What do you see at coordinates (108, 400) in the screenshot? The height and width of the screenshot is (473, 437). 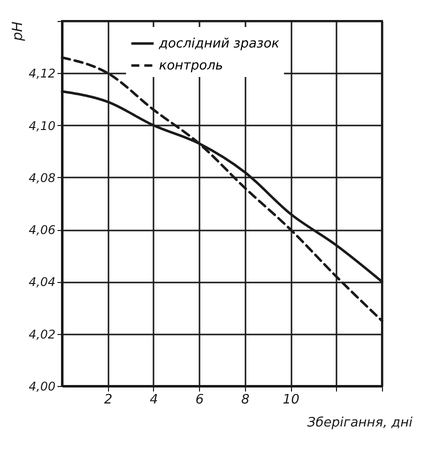 I see `x-tick-label: 2` at bounding box center [108, 400].